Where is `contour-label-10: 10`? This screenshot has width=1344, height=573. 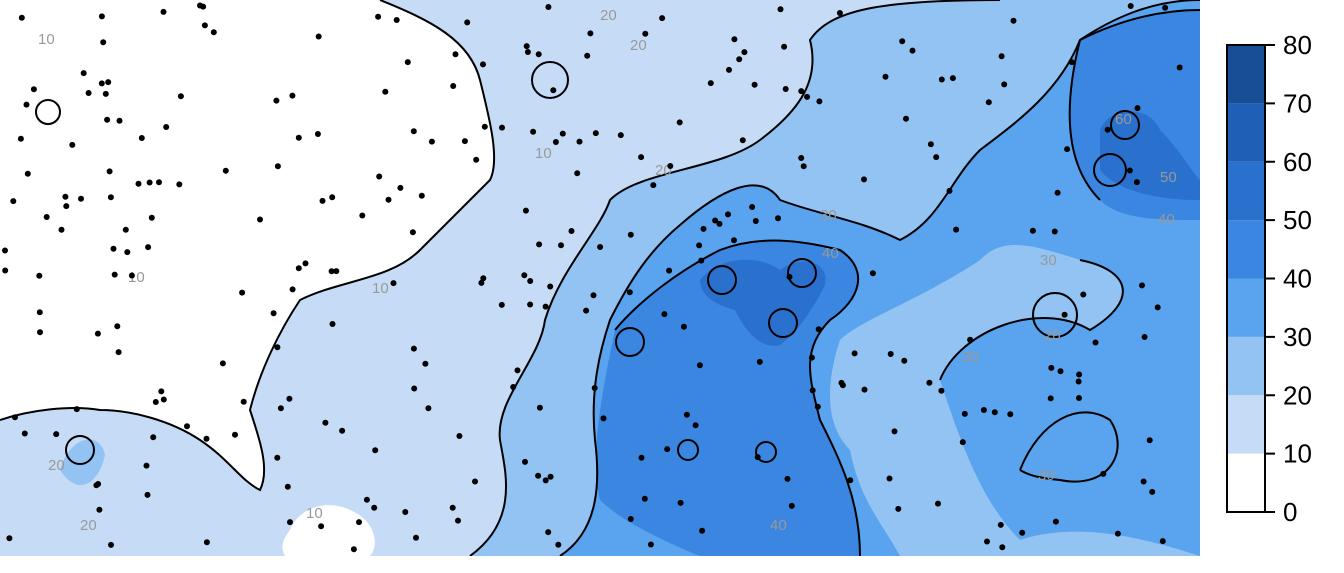 contour-label-10: 10 is located at coordinates (46, 39).